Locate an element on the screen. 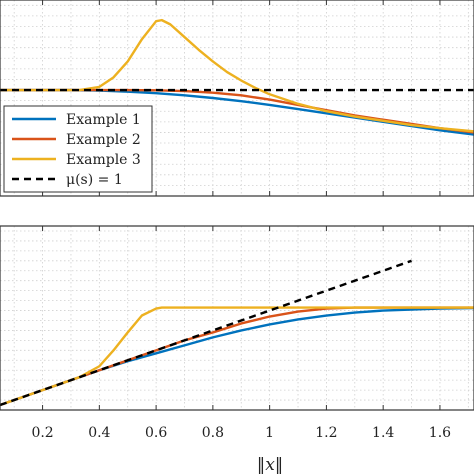 Image resolution: width=474 pixels, height=474 pixels. x-tick-label: 1.2 is located at coordinates (326, 433).